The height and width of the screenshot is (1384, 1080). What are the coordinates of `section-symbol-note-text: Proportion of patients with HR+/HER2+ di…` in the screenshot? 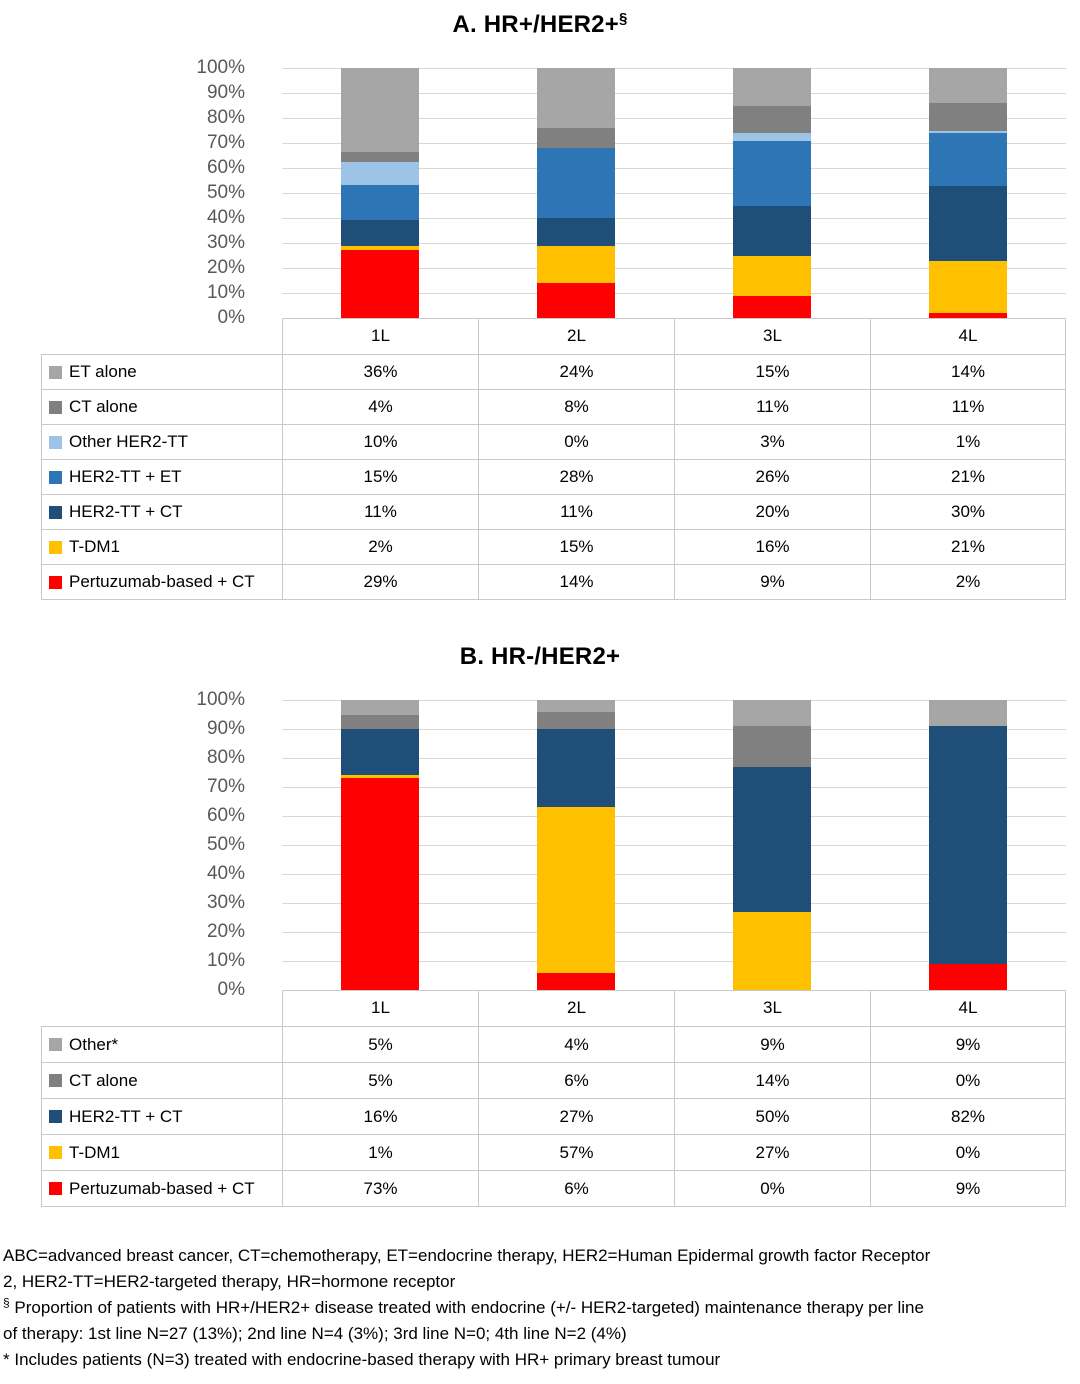 It's located at (463, 1320).